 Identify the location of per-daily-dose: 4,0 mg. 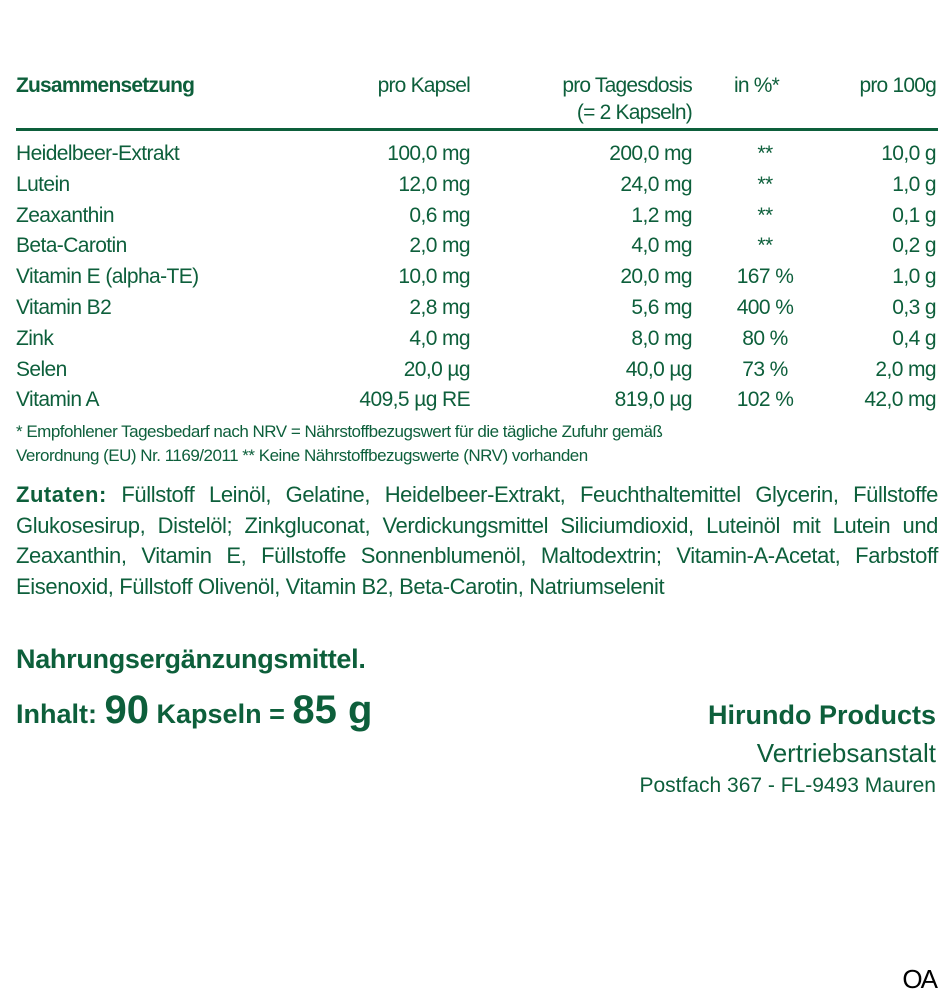
(661, 246).